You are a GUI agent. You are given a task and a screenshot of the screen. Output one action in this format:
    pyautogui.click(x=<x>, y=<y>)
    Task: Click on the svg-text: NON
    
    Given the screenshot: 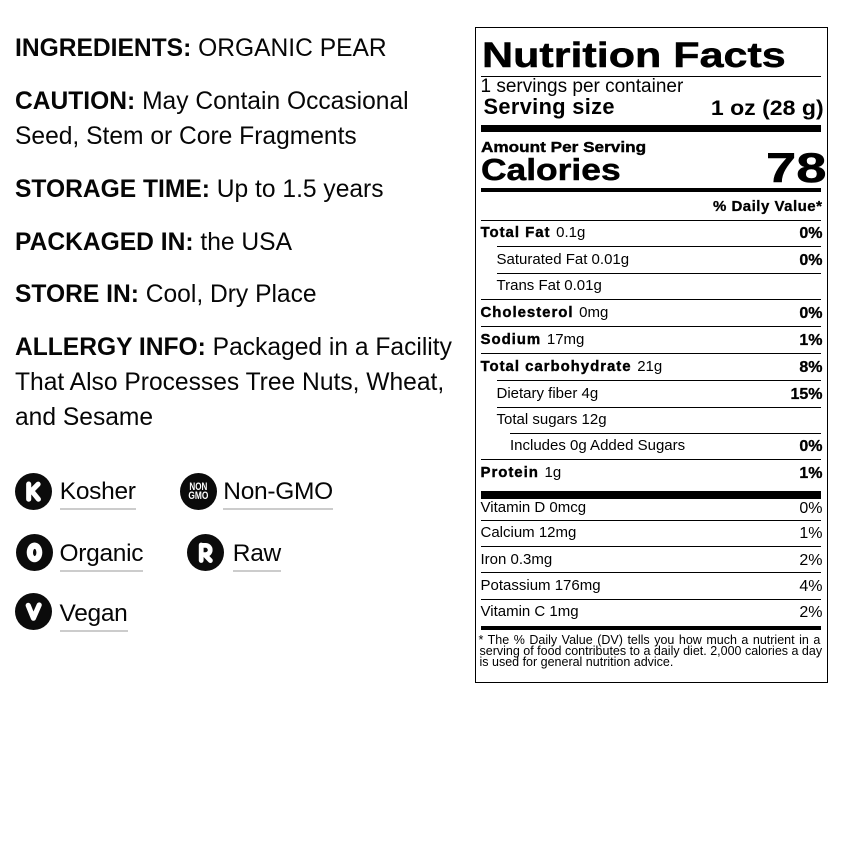 What is the action you would take?
    pyautogui.click(x=198, y=487)
    